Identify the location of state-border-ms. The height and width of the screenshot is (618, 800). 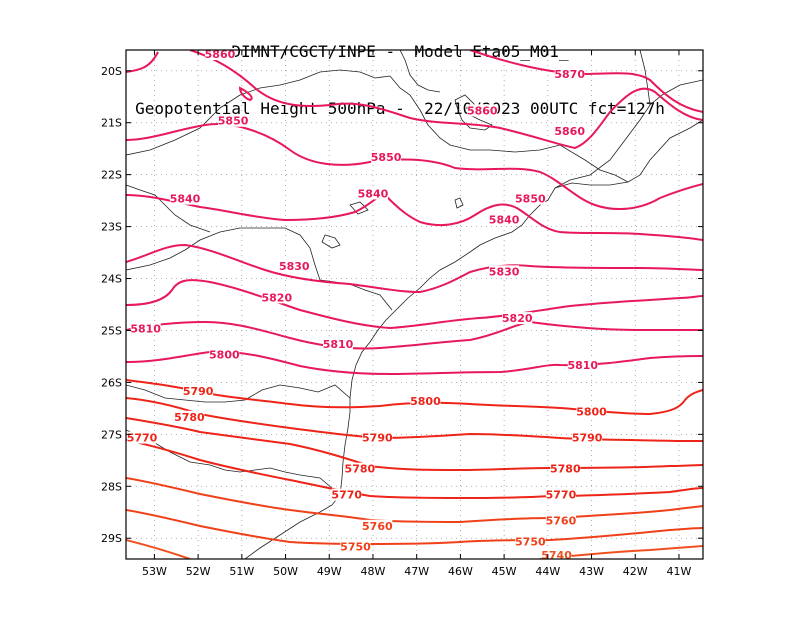
(168, 208).